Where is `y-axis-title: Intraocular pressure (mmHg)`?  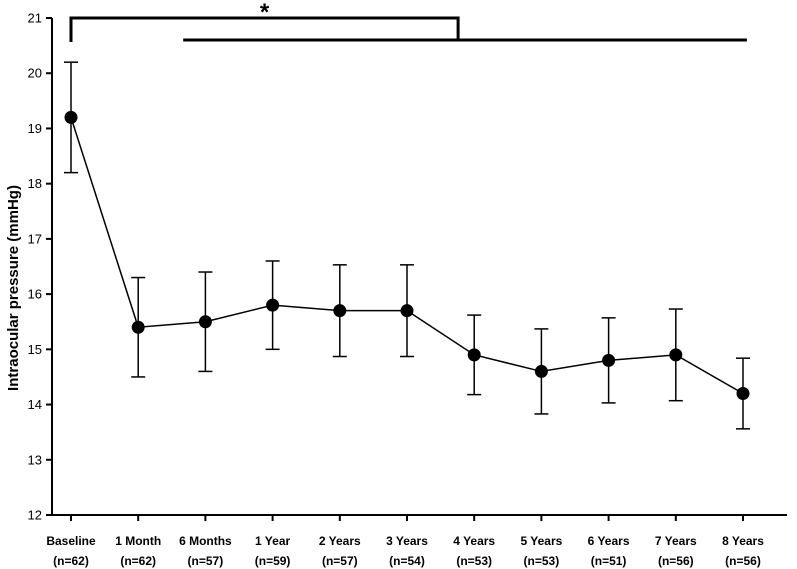 y-axis-title: Intraocular pressure (mmHg) is located at coordinates (13, 288).